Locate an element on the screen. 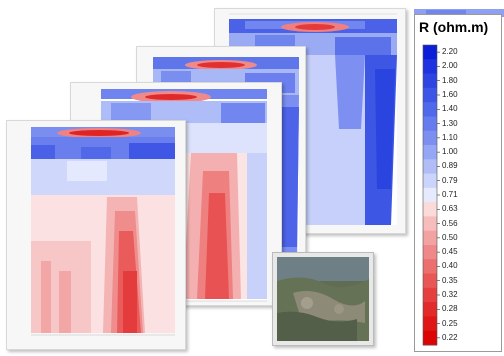 Image resolution: width=504 pixels, height=356 pixels. legend-tick-label: 2.00 is located at coordinates (450, 66).